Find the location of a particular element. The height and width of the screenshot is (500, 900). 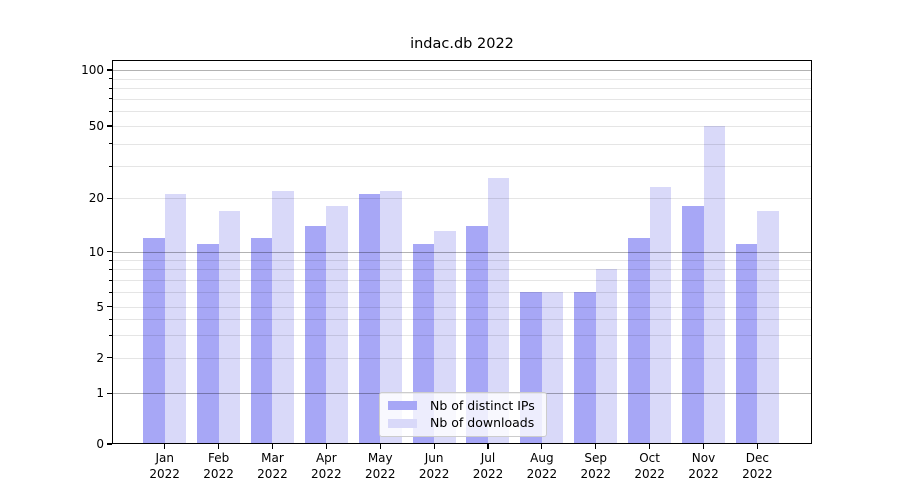

x-tick-label-dec: Dec 2022 is located at coordinates (757, 466).